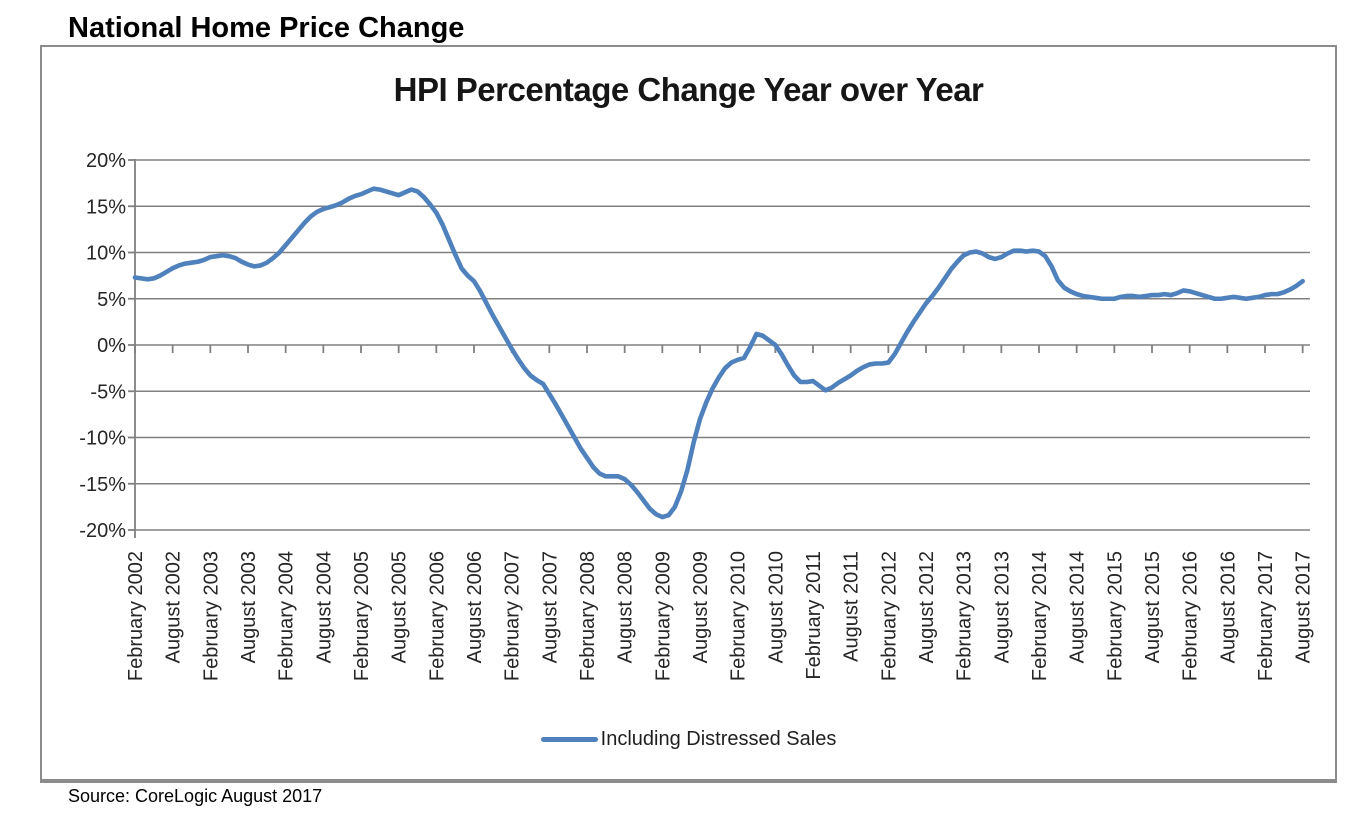 This screenshot has width=1361, height=820. What do you see at coordinates (475, 607) in the screenshot?
I see `x-tick-label: August 2006` at bounding box center [475, 607].